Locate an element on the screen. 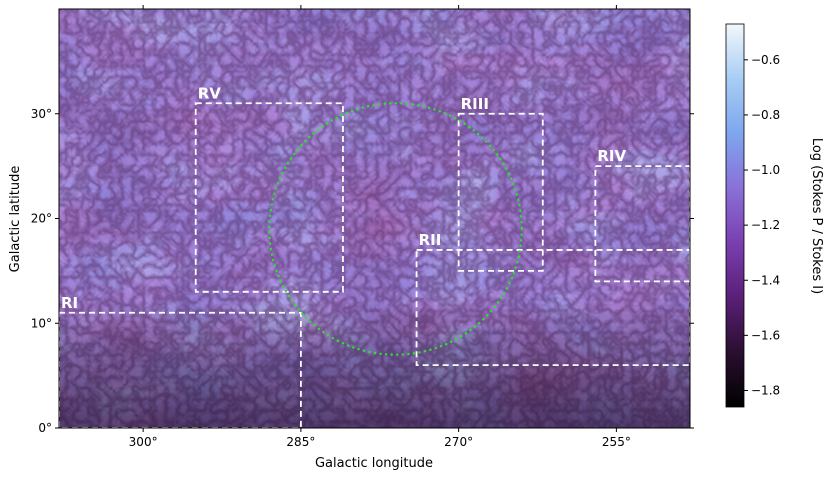  region-box-rii is located at coordinates (552, 308).